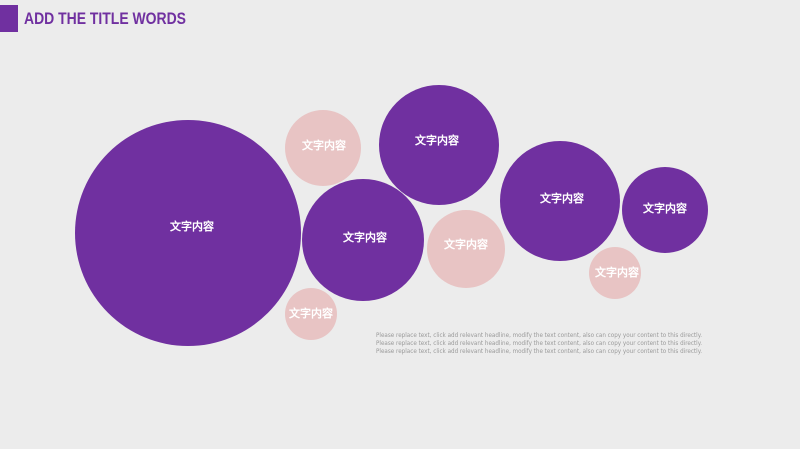 This screenshot has width=800, height=449. What do you see at coordinates (105, 18) in the screenshot?
I see `title: ADD THE TITLE WORDS` at bounding box center [105, 18].